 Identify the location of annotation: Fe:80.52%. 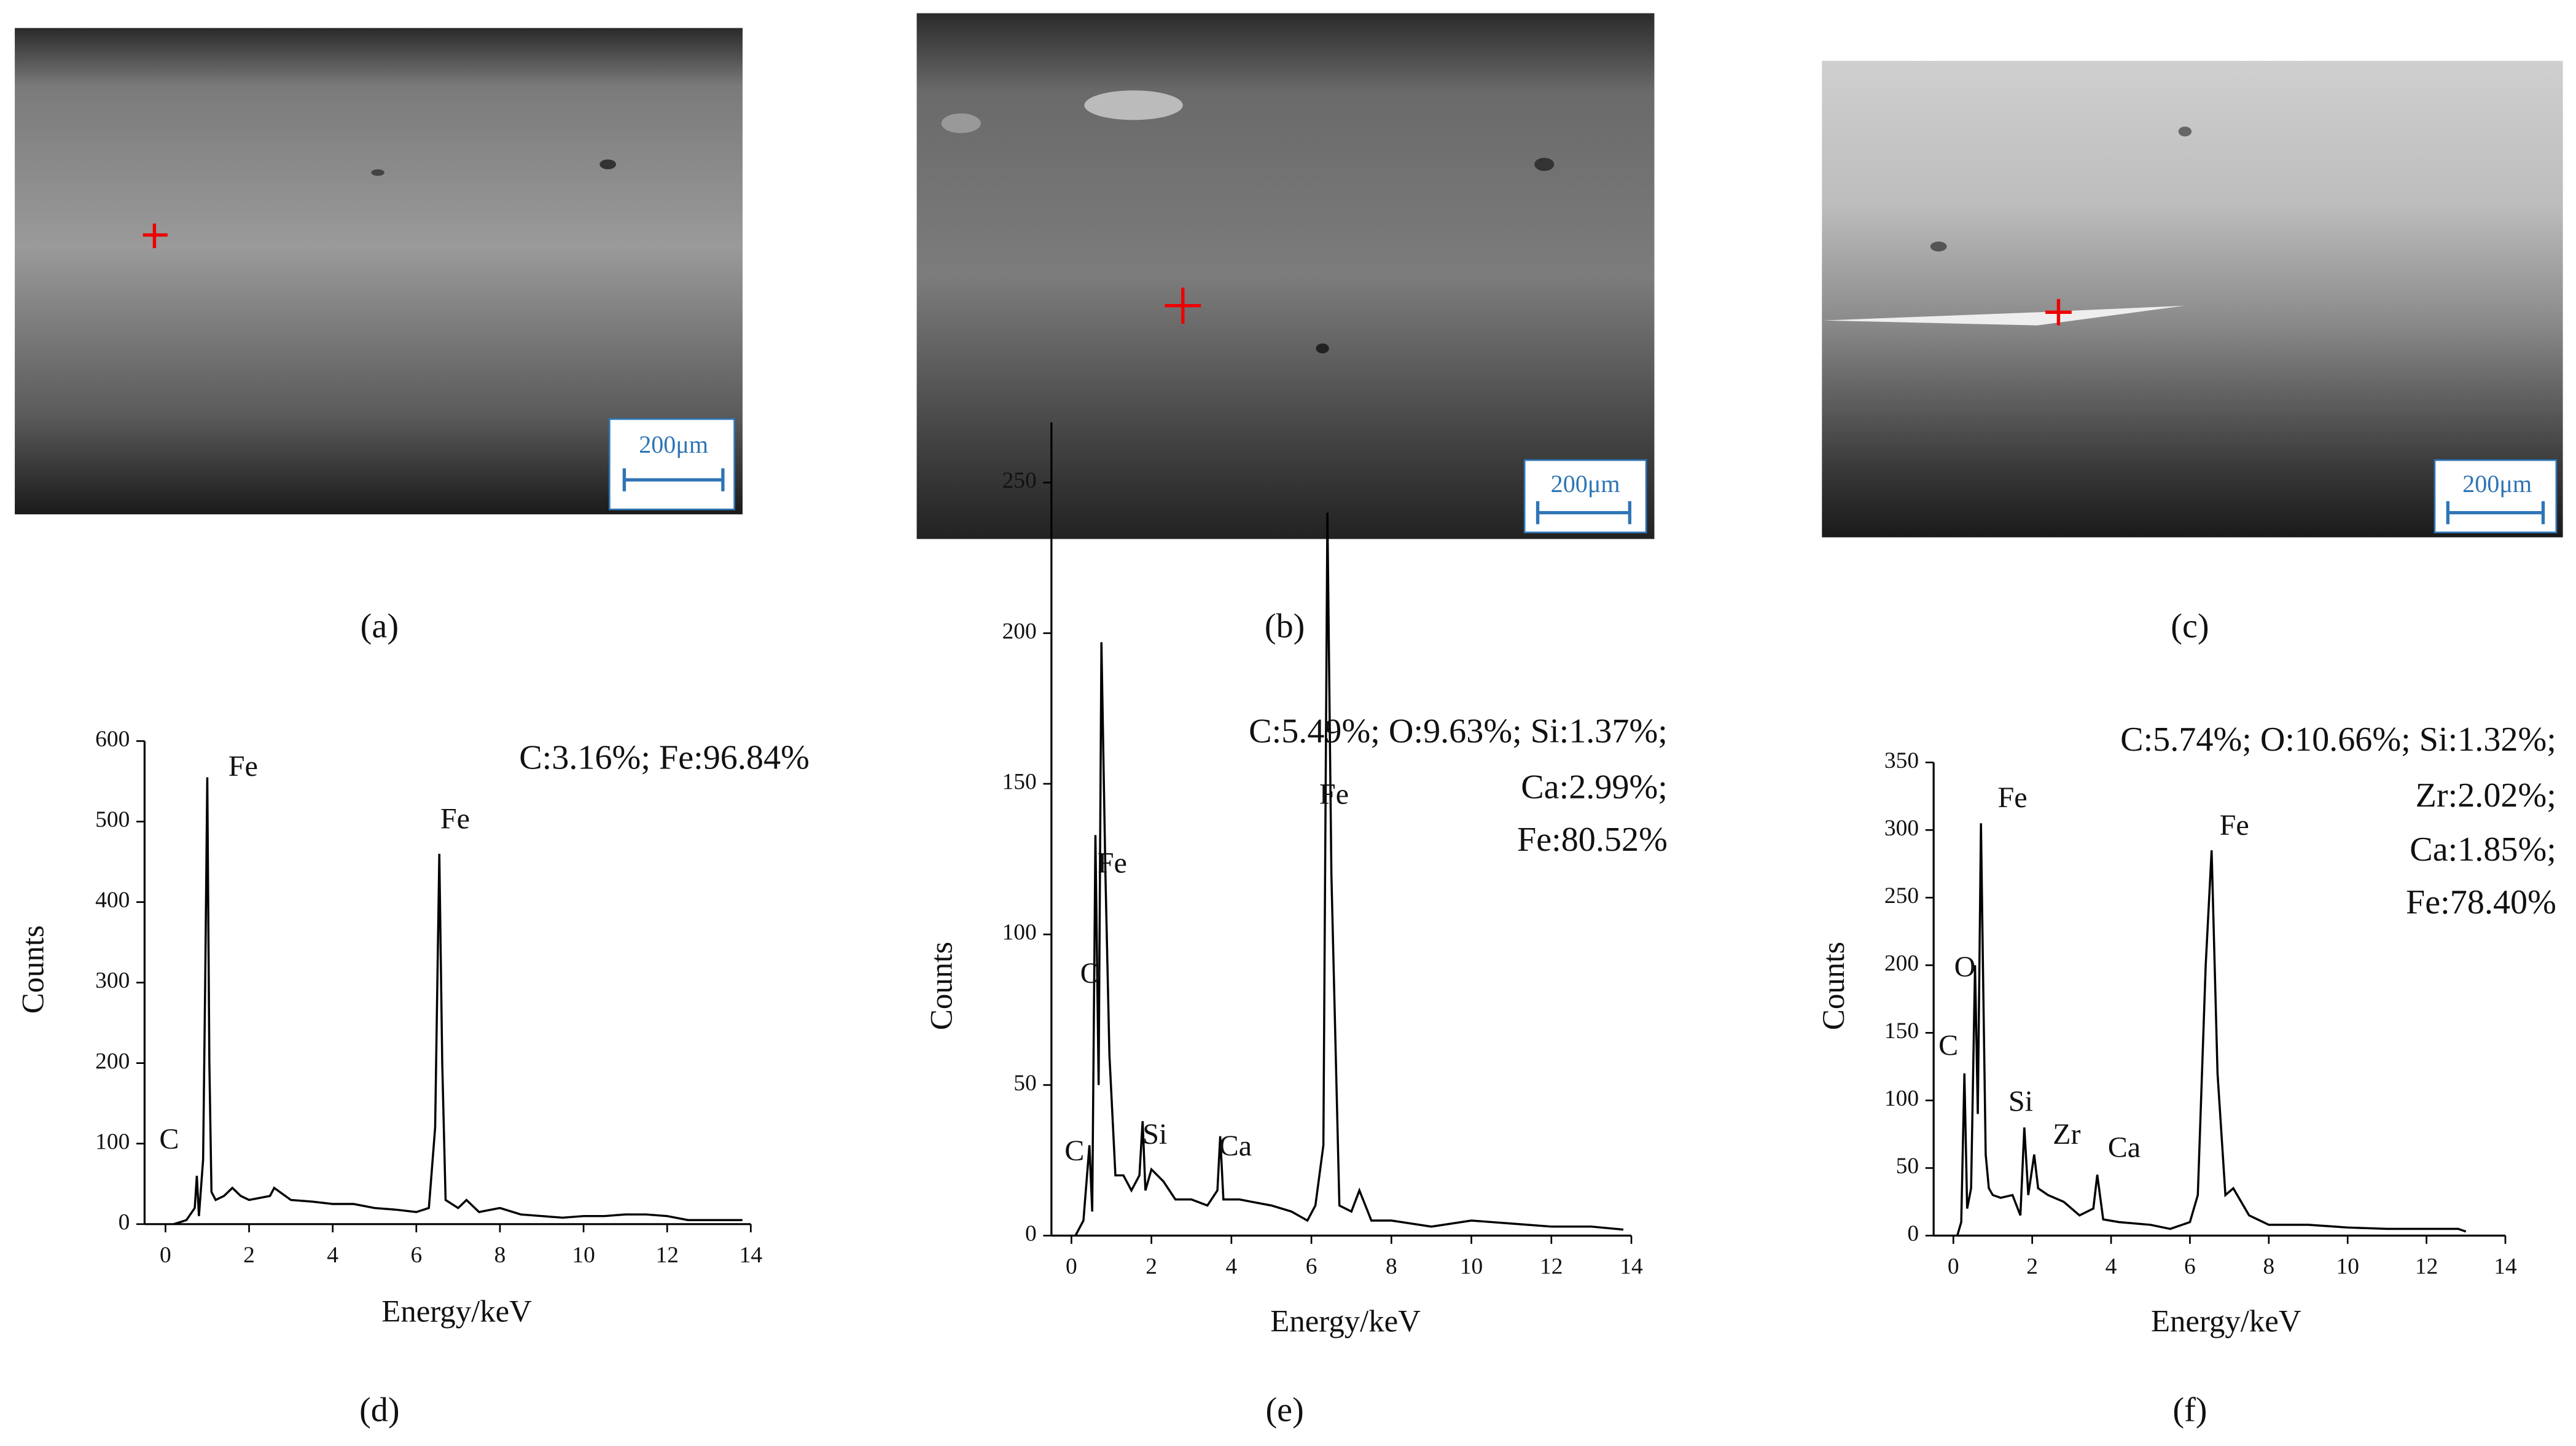
(1592, 840).